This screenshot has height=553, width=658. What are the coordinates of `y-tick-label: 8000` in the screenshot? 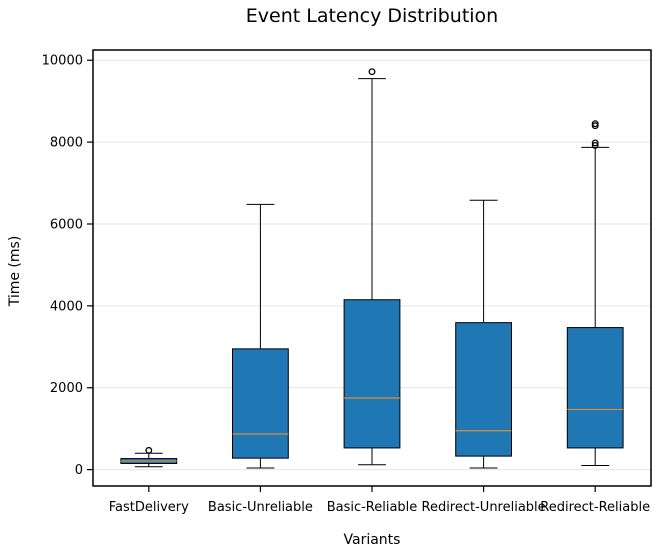 It's located at (66, 143).